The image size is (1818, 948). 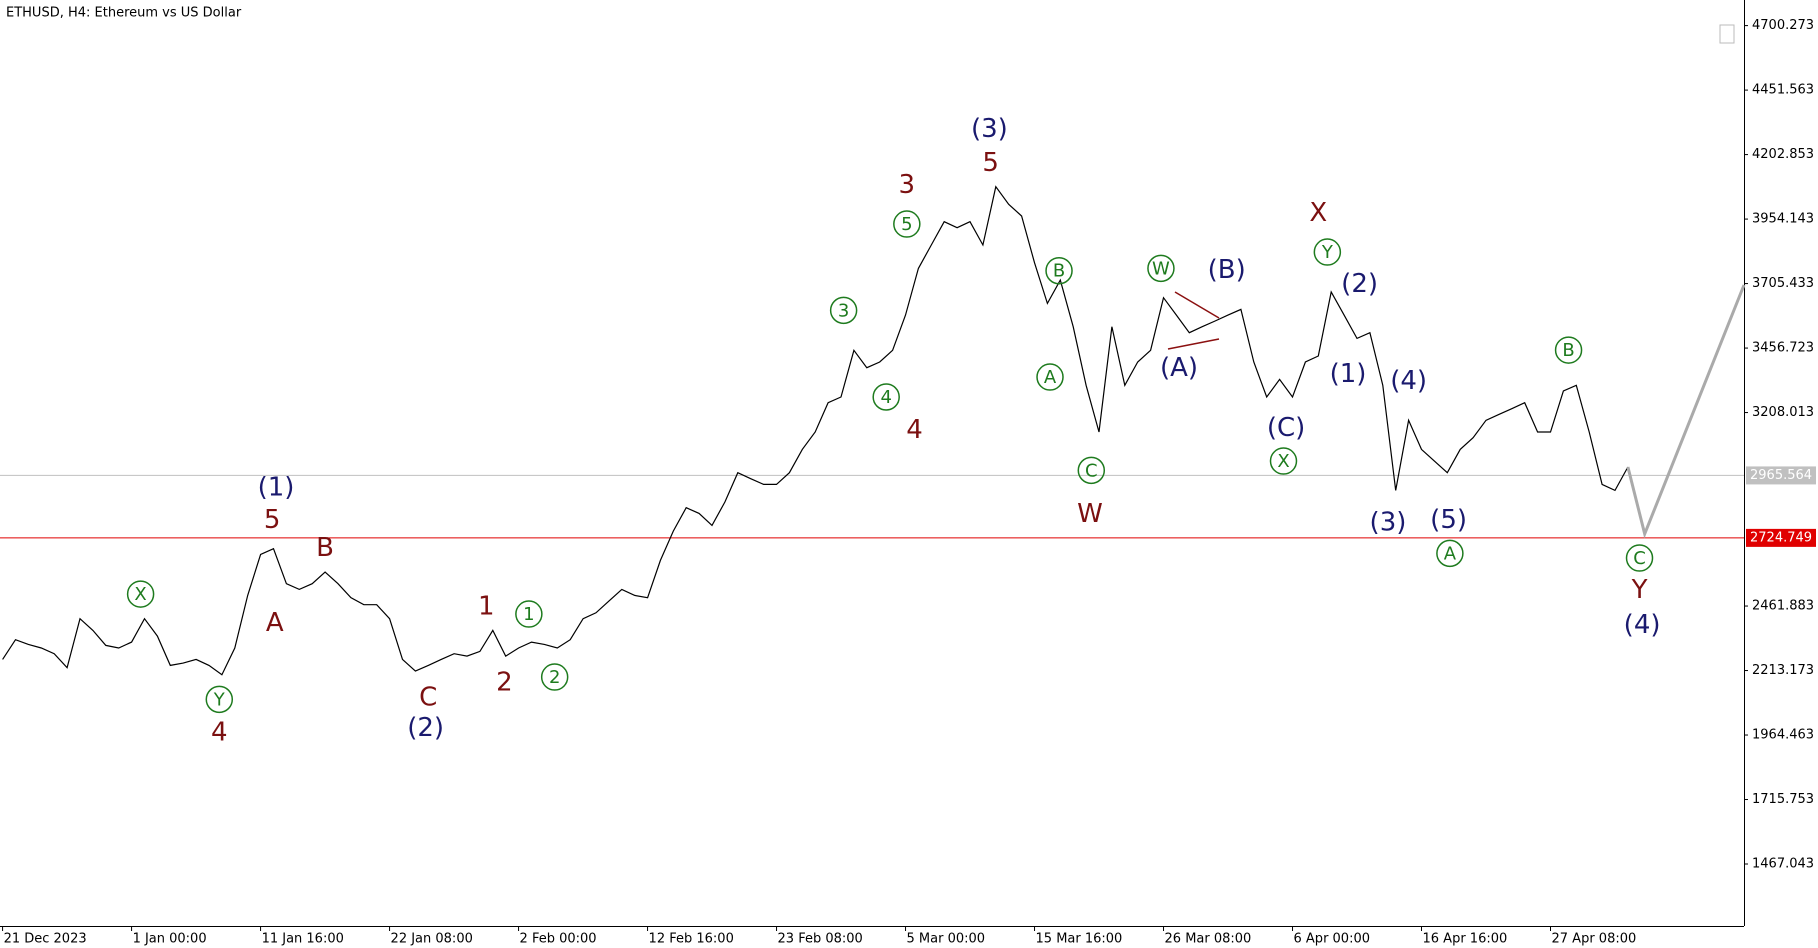 I want to click on chart-title: ETHUSD, H4: Ethereum vs US Dollar, so click(x=124, y=13).